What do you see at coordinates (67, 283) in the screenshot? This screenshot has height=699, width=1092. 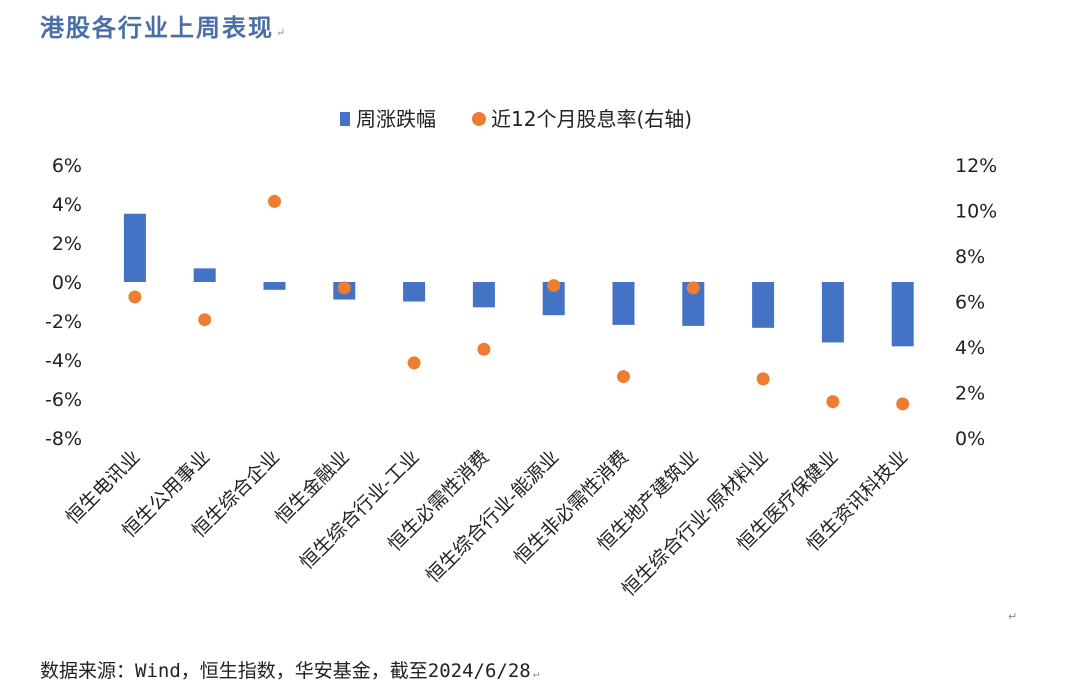 I see `left-tick-label: 0%` at bounding box center [67, 283].